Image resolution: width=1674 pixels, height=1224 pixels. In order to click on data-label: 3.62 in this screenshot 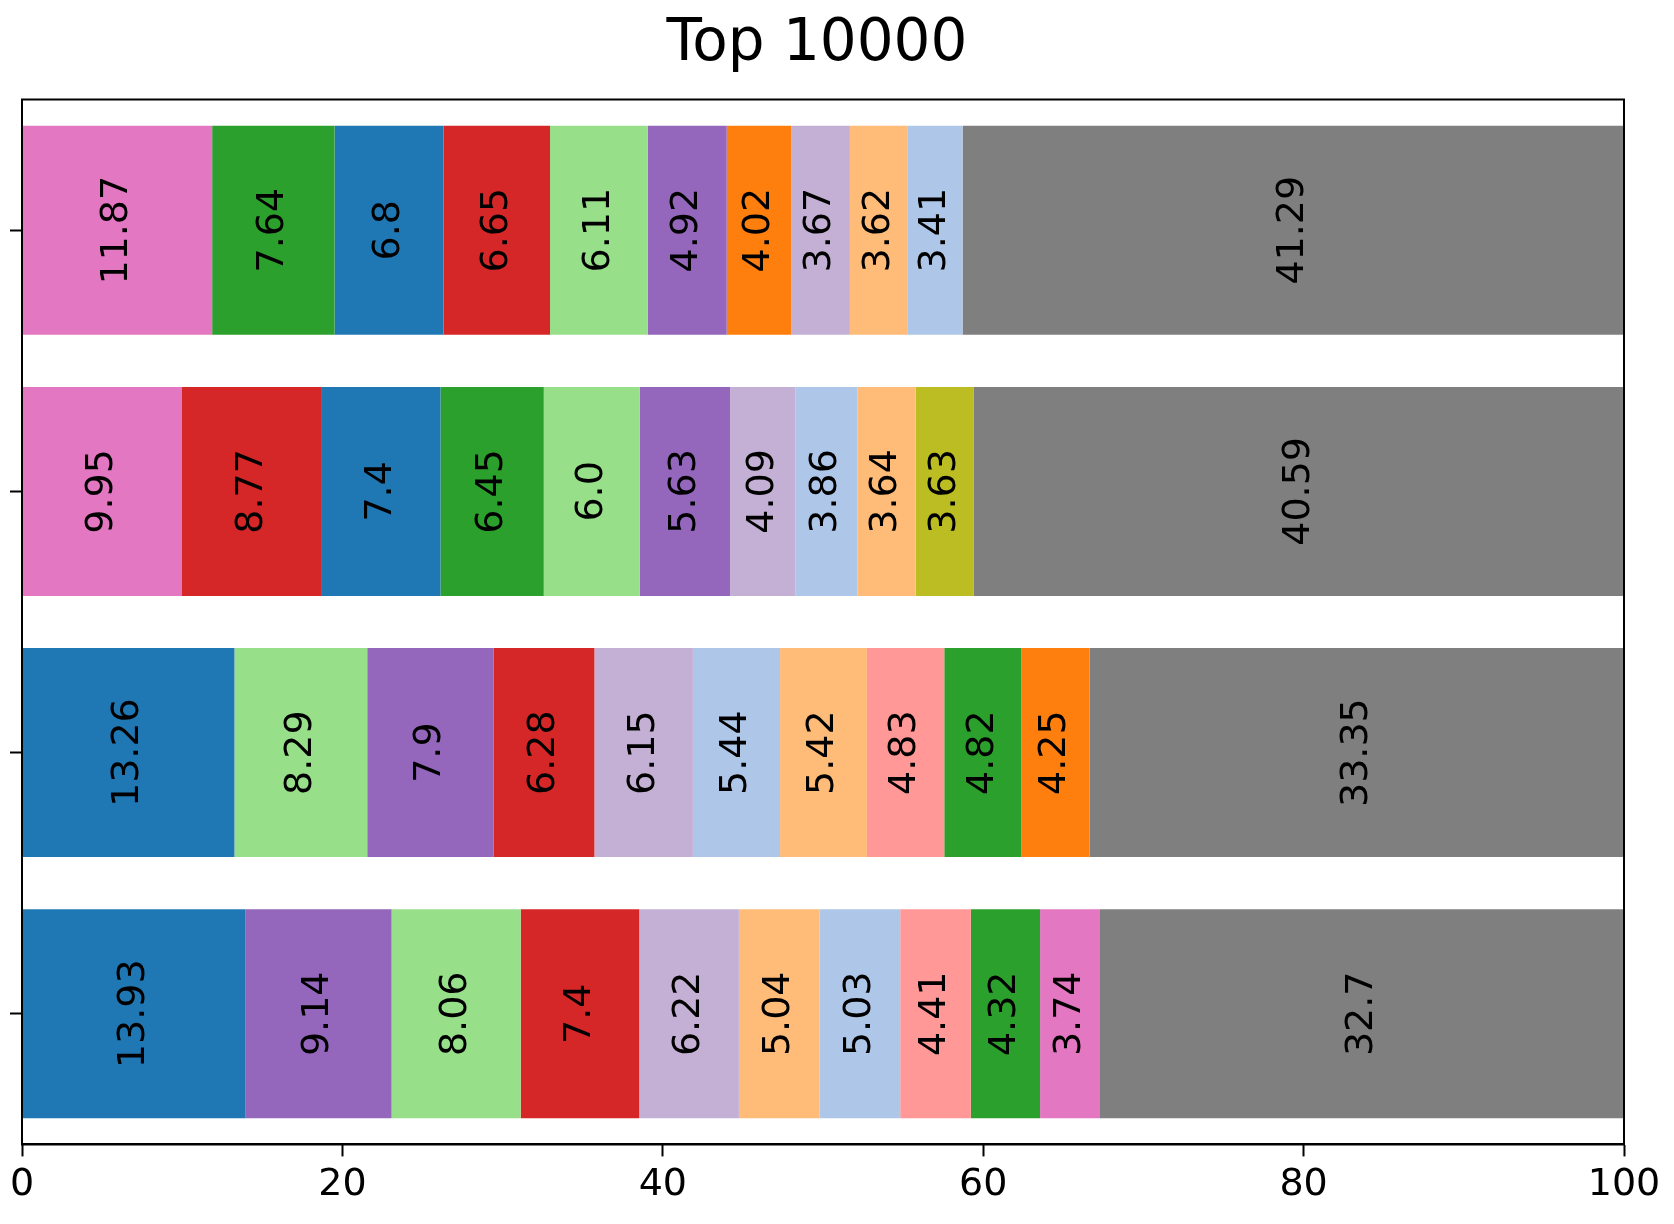, I will do `click(875, 230)`.